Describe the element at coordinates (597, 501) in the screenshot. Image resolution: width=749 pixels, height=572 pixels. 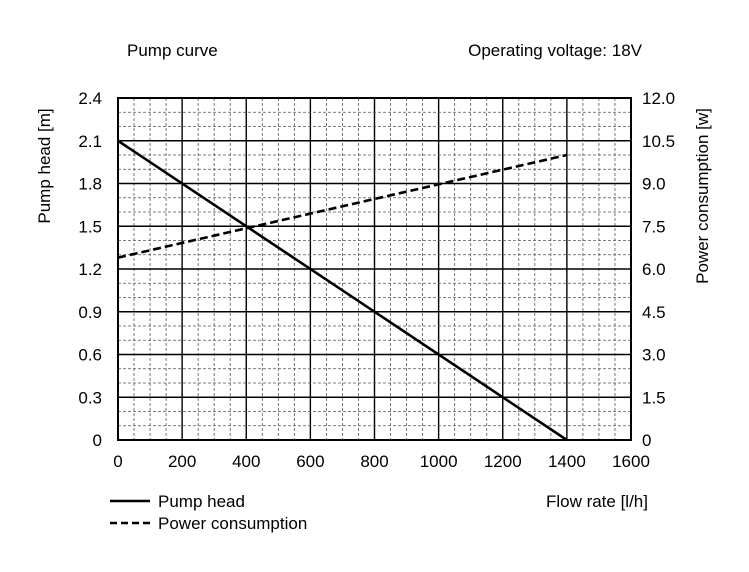
I see `x-axis-label: Flow rate [l/h]` at that location.